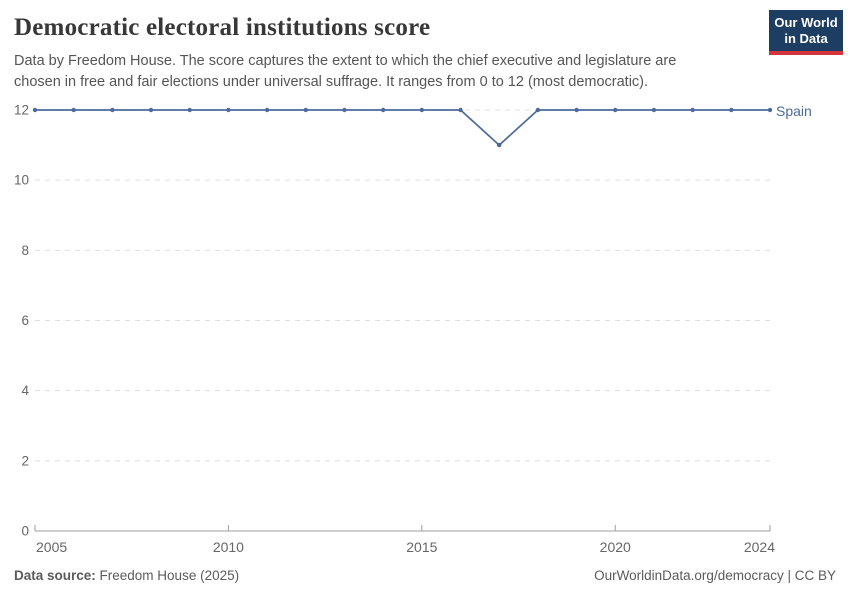 The width and height of the screenshot is (850, 600). I want to click on data-point-spain-2022, so click(692, 110).